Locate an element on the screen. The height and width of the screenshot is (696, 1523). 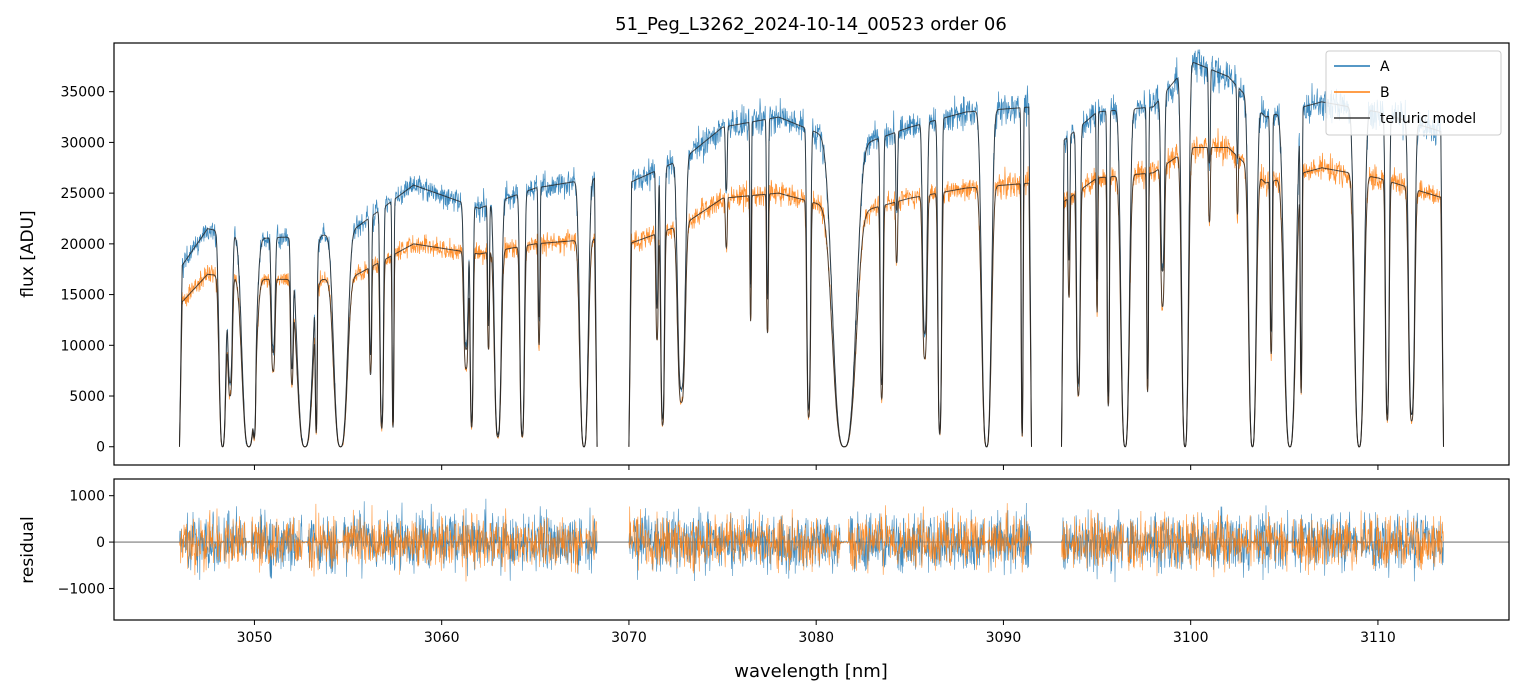
x-tick-label: 3100 is located at coordinates (1191, 638).